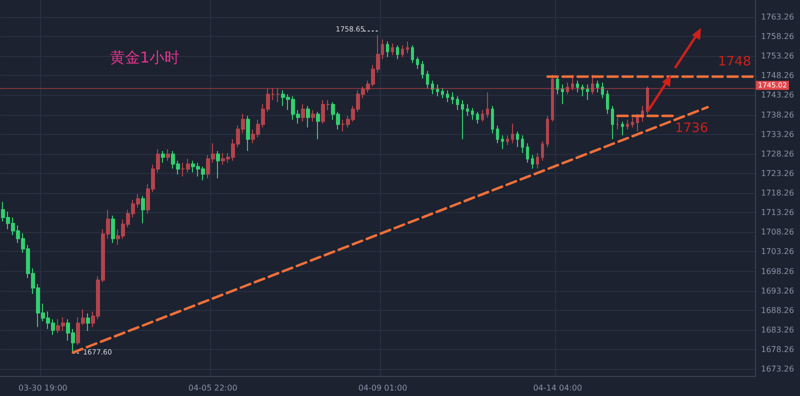  Describe the element at coordinates (777, 75) in the screenshot. I see `y-tick-label: 1748.26` at that location.